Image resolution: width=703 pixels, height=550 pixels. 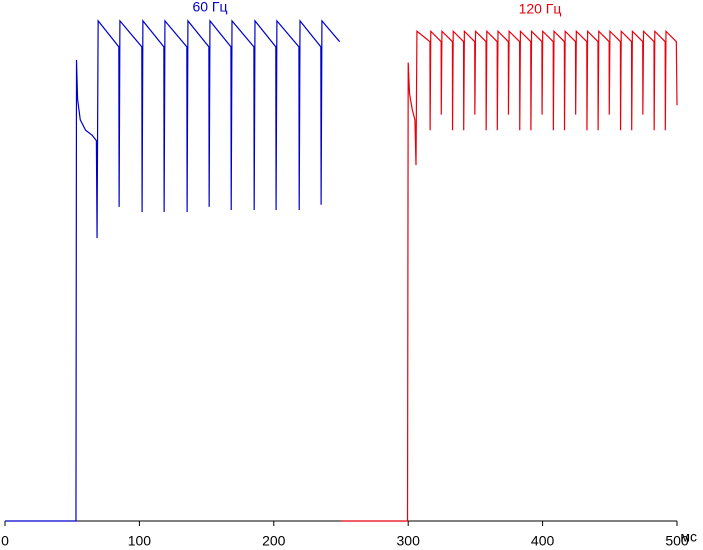 What do you see at coordinates (5, 541) in the screenshot?
I see `x-tick-label: 0` at bounding box center [5, 541].